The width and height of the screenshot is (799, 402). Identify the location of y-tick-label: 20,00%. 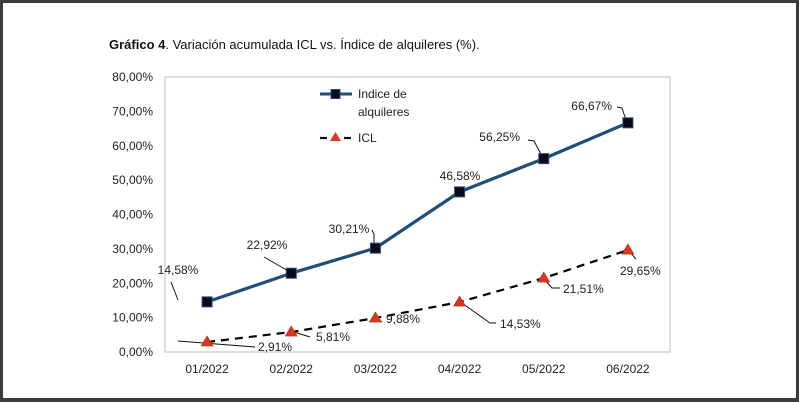
(132, 283).